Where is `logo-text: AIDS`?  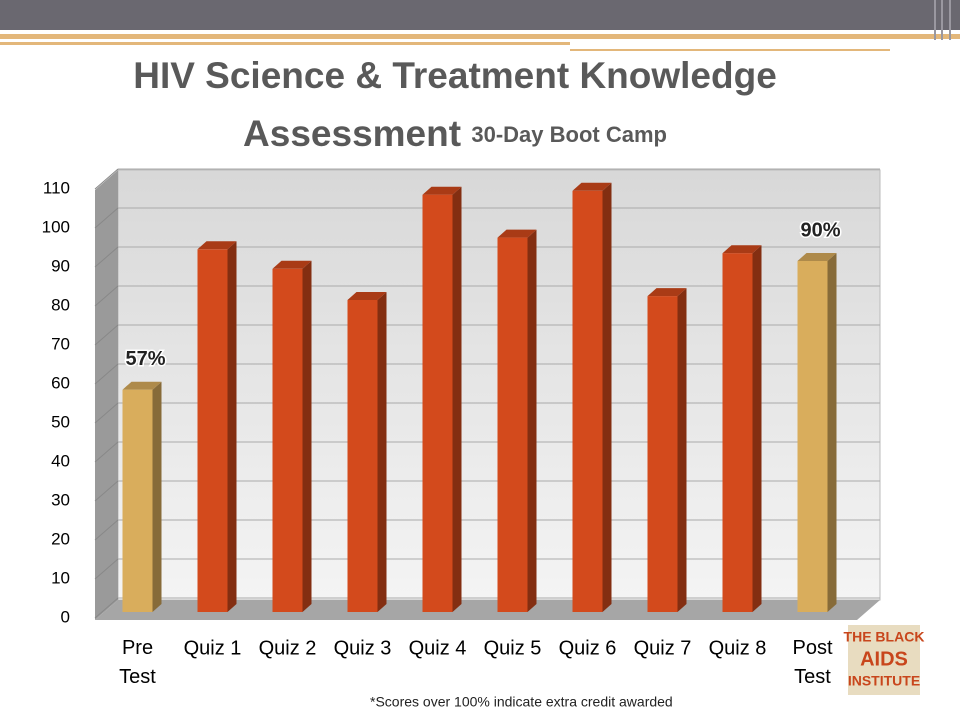
logo-text: AIDS is located at coordinates (884, 659).